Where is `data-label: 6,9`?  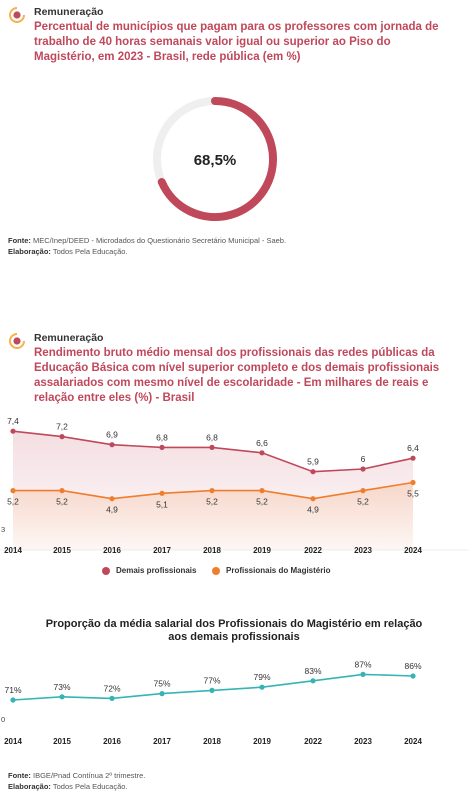 data-label: 6,9 is located at coordinates (112, 435).